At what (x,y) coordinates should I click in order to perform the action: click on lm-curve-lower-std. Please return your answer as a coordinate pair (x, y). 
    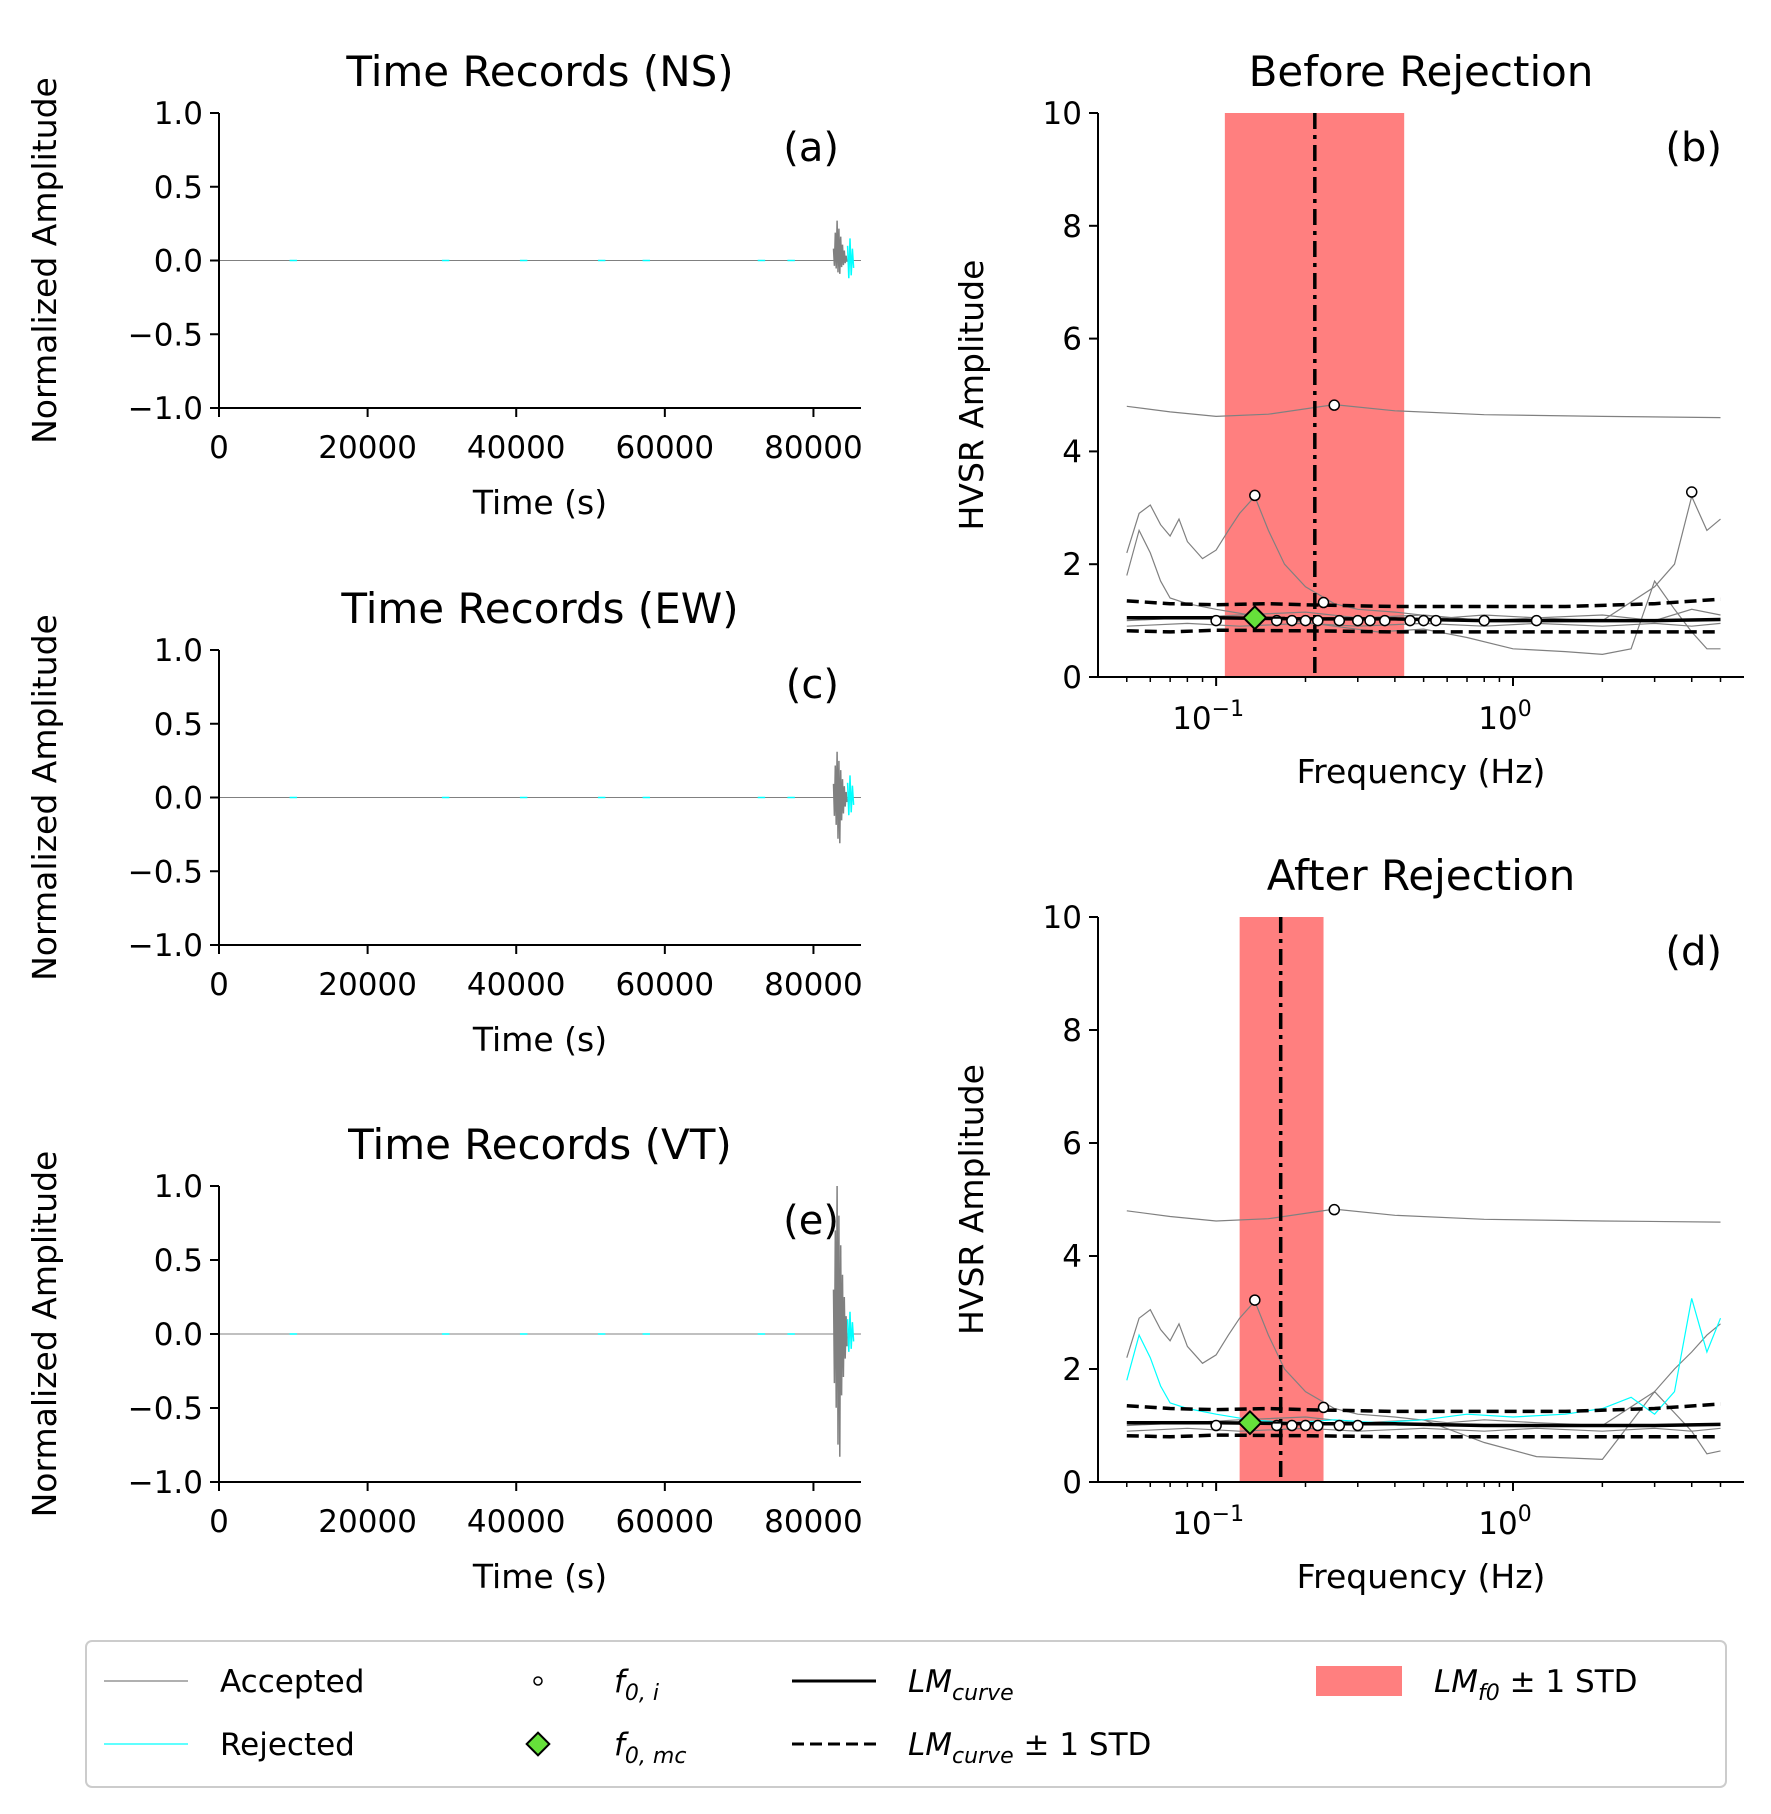
    Looking at the image, I should click on (1423, 631).